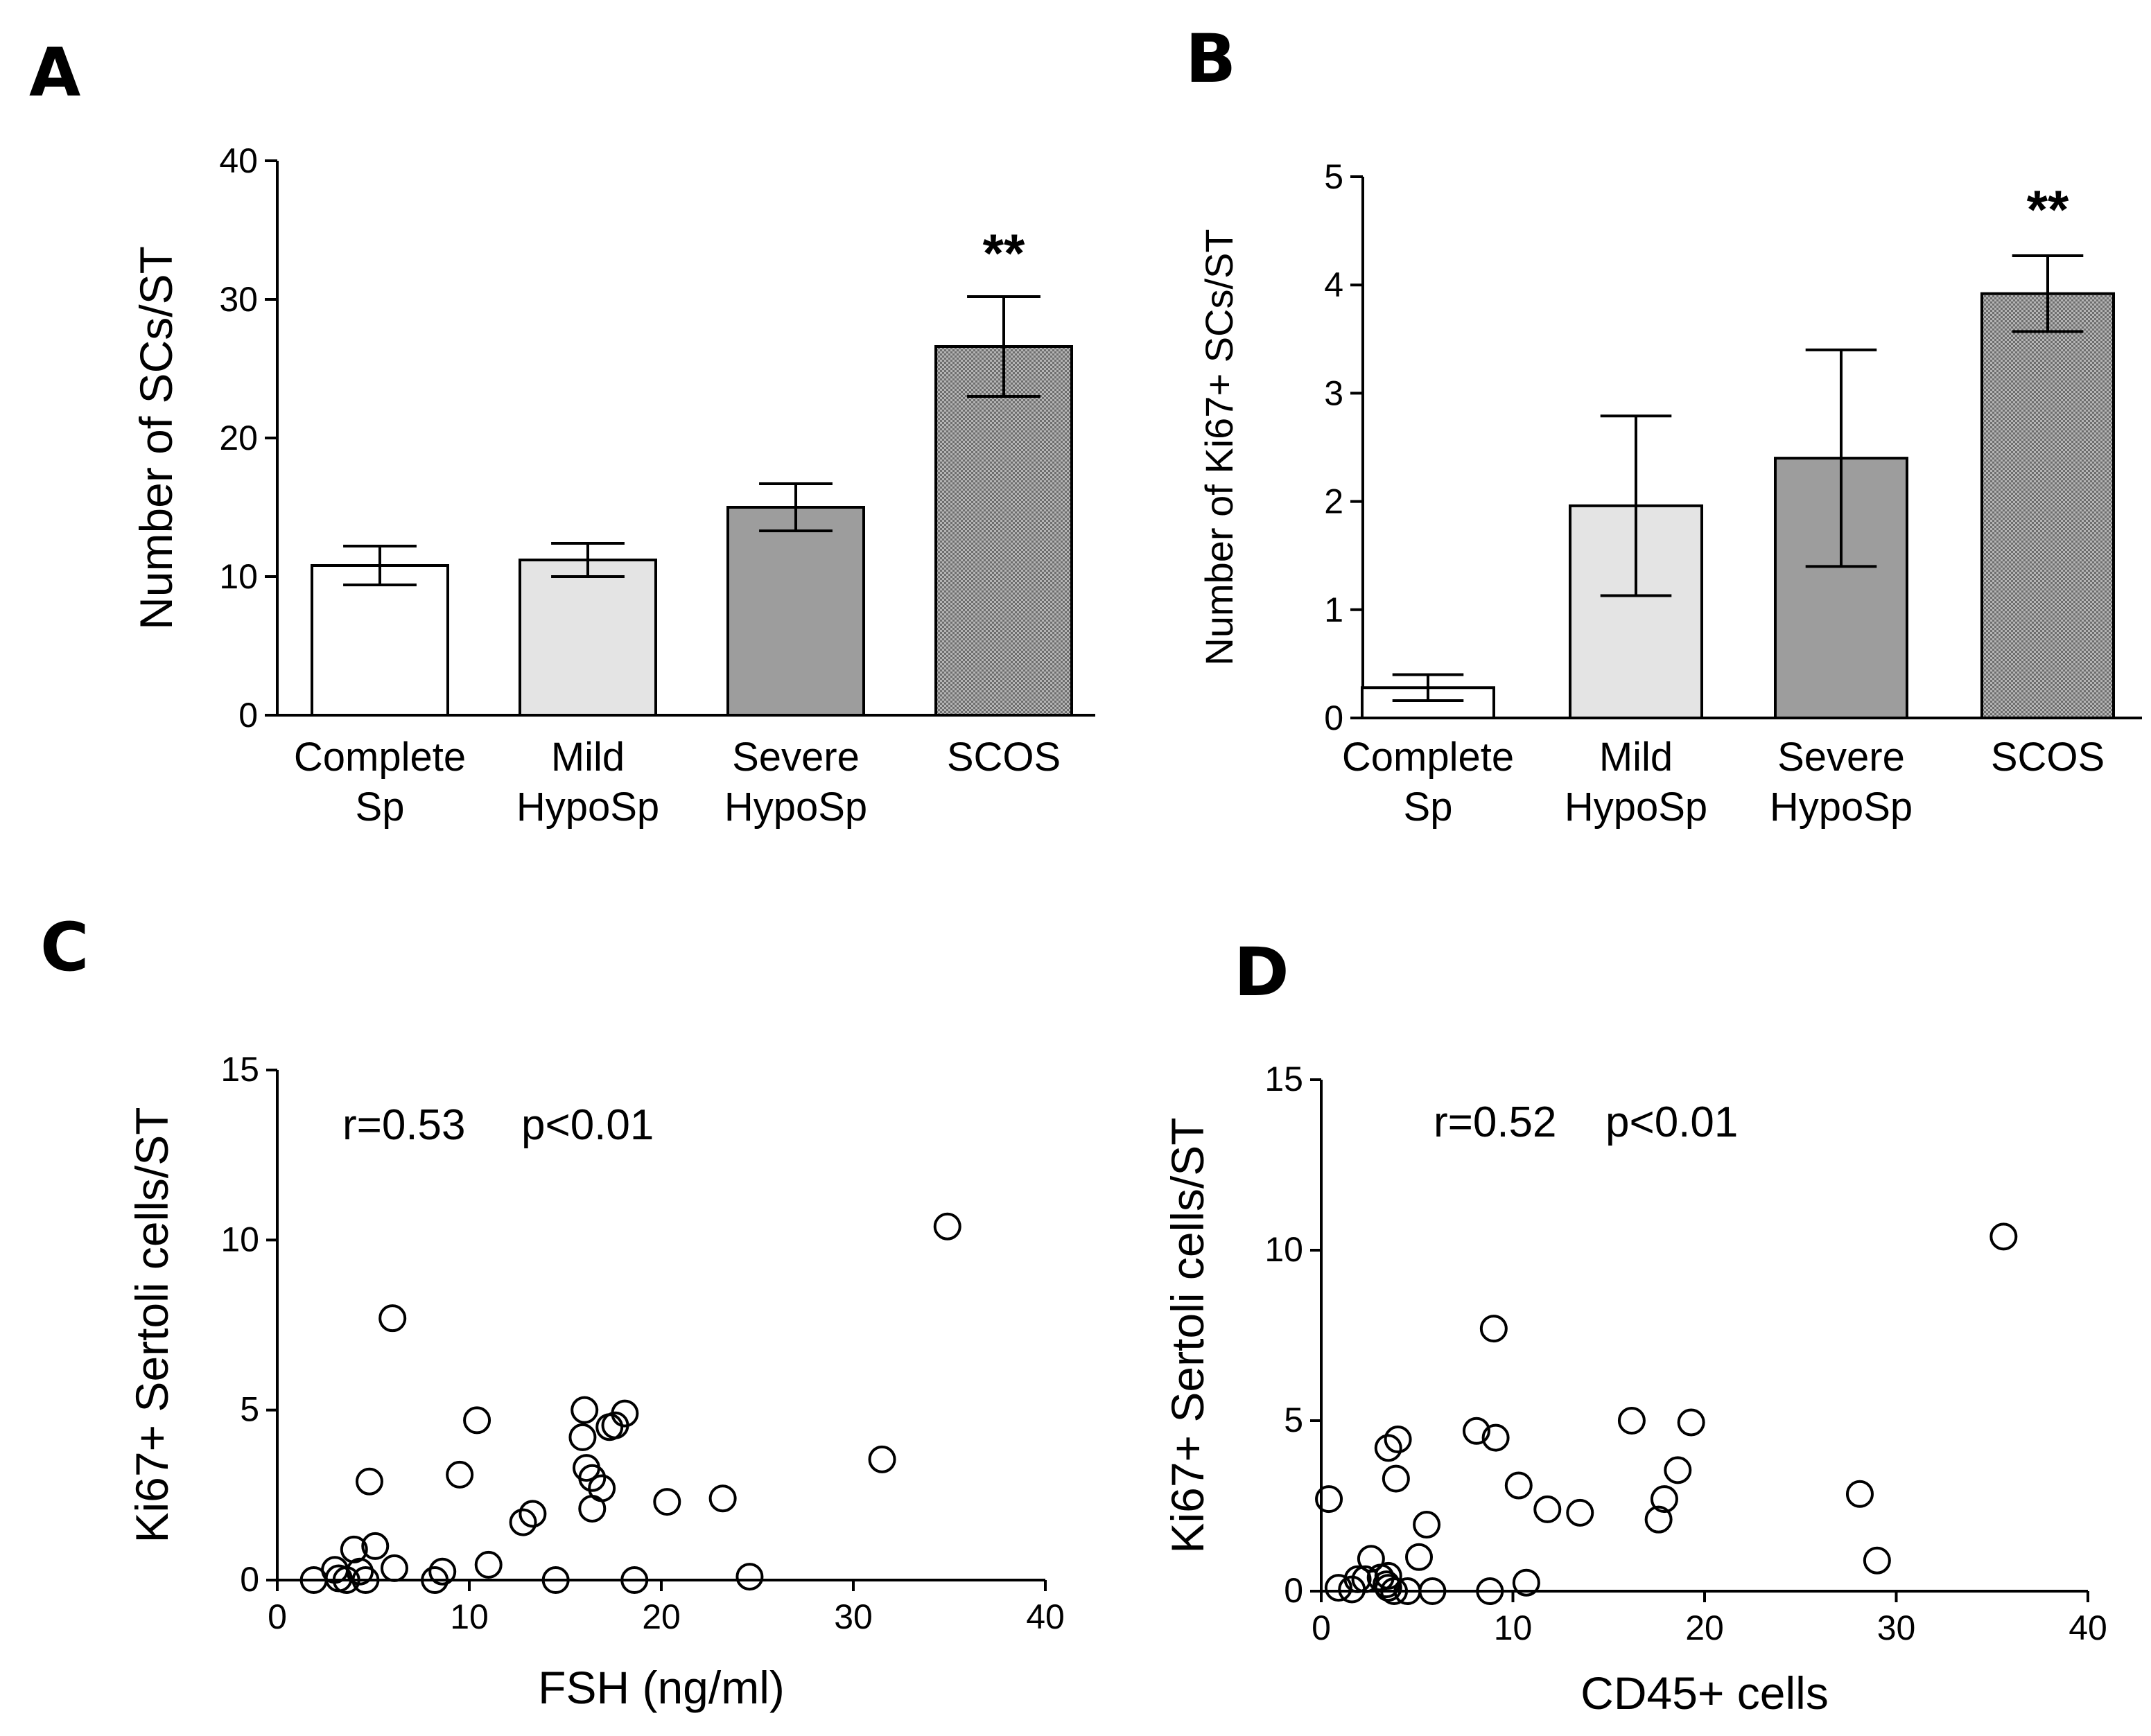 Image resolution: width=2151 pixels, height=1736 pixels. I want to click on y-tick-label: 15, so click(1283, 1079).